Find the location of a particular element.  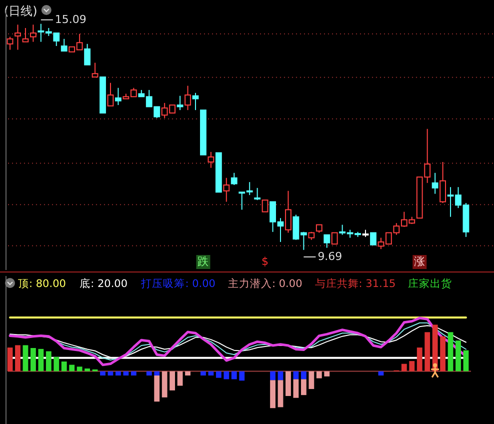

annotation: 跌 is located at coordinates (203, 261).